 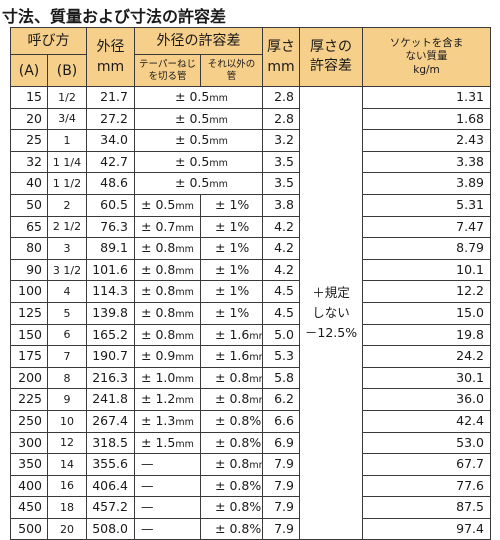 I want to click on cell-nominal-a: 125, so click(x=29, y=313).